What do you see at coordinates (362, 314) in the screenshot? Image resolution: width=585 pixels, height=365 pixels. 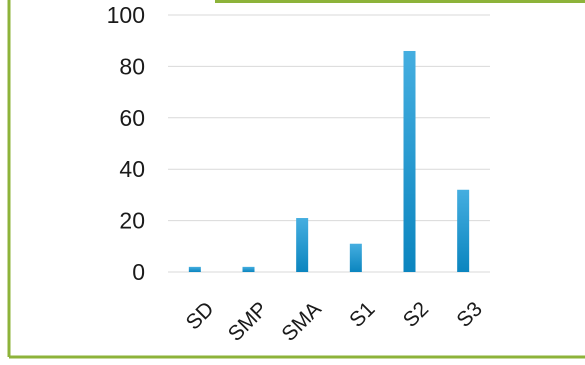 I see `x-tick-label: S1` at bounding box center [362, 314].